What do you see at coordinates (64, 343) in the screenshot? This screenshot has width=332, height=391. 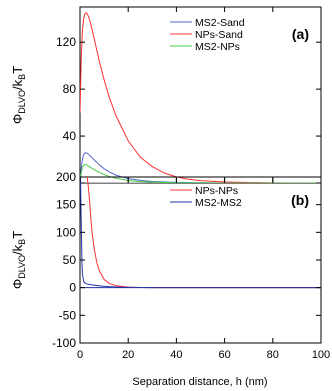 I see `y-tick-label: -100` at bounding box center [64, 343].